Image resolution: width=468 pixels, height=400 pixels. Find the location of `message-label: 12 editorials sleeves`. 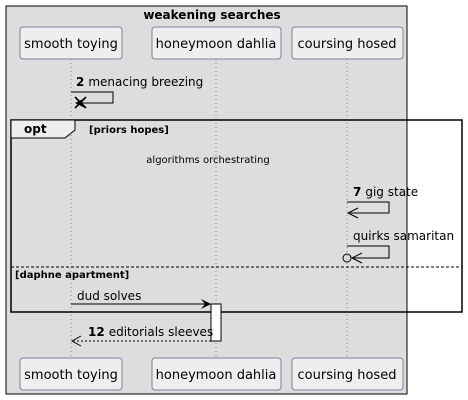

message-label: 12 editorials sleeves is located at coordinates (150, 332).